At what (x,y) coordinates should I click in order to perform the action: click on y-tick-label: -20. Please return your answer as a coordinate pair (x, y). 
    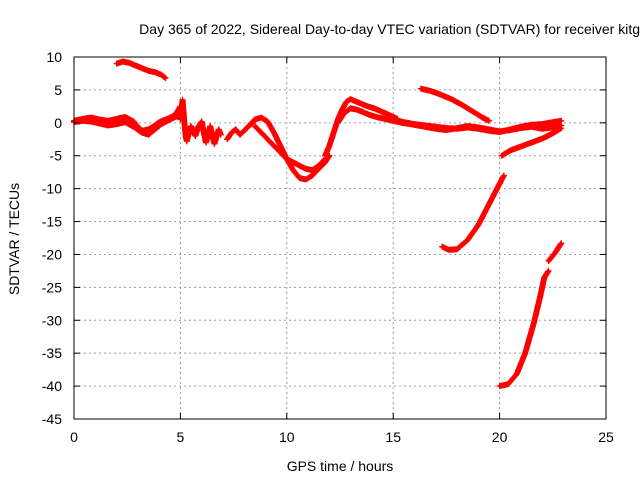
    Looking at the image, I should click on (52, 254).